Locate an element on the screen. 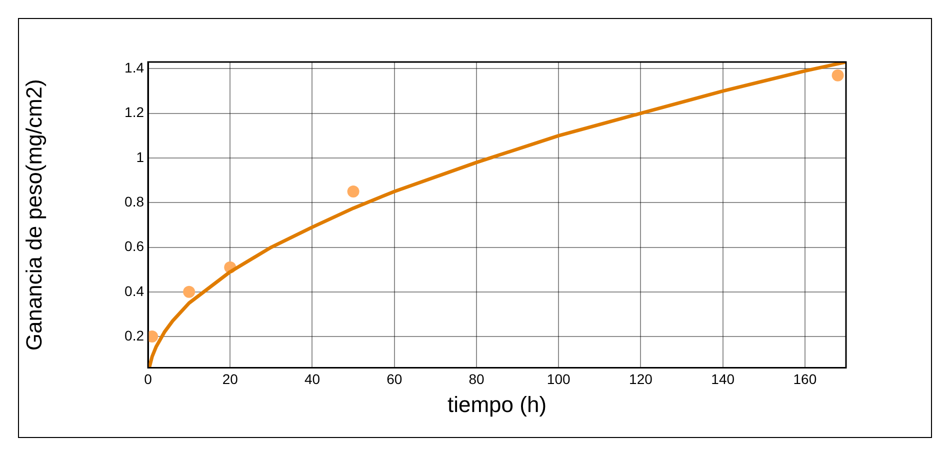  y-axis-title: Ganancia de peso(mg/cm2) is located at coordinates (33, 215).